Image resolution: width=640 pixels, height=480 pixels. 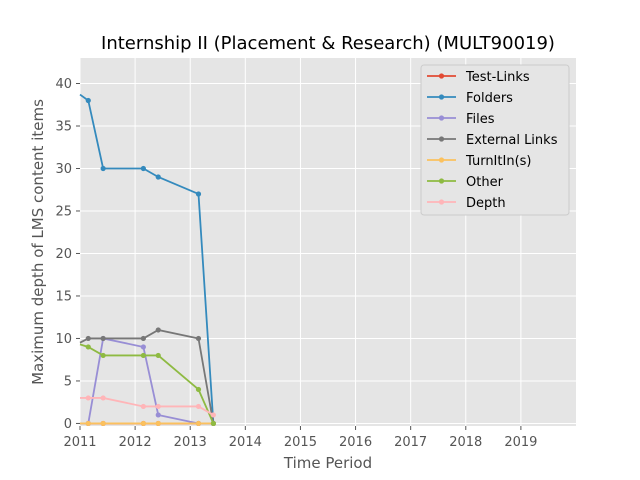 What do you see at coordinates (147, 385) in the screenshot?
I see `series-other` at bounding box center [147, 385].